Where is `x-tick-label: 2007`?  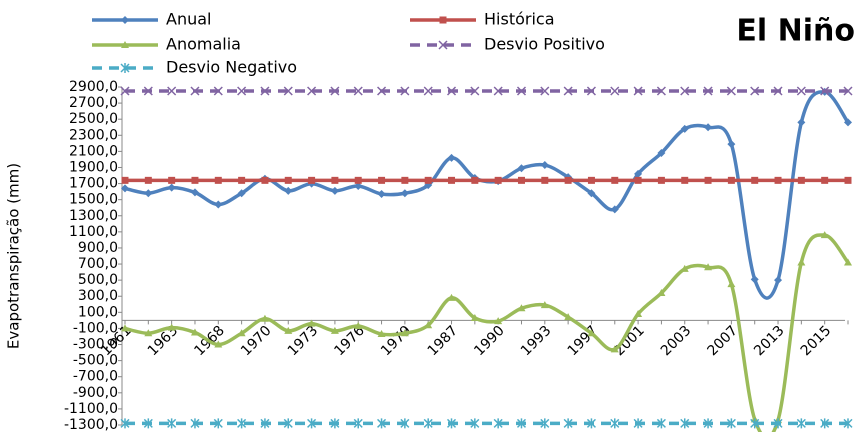
x-tick-label: 2007 is located at coordinates (723, 341).